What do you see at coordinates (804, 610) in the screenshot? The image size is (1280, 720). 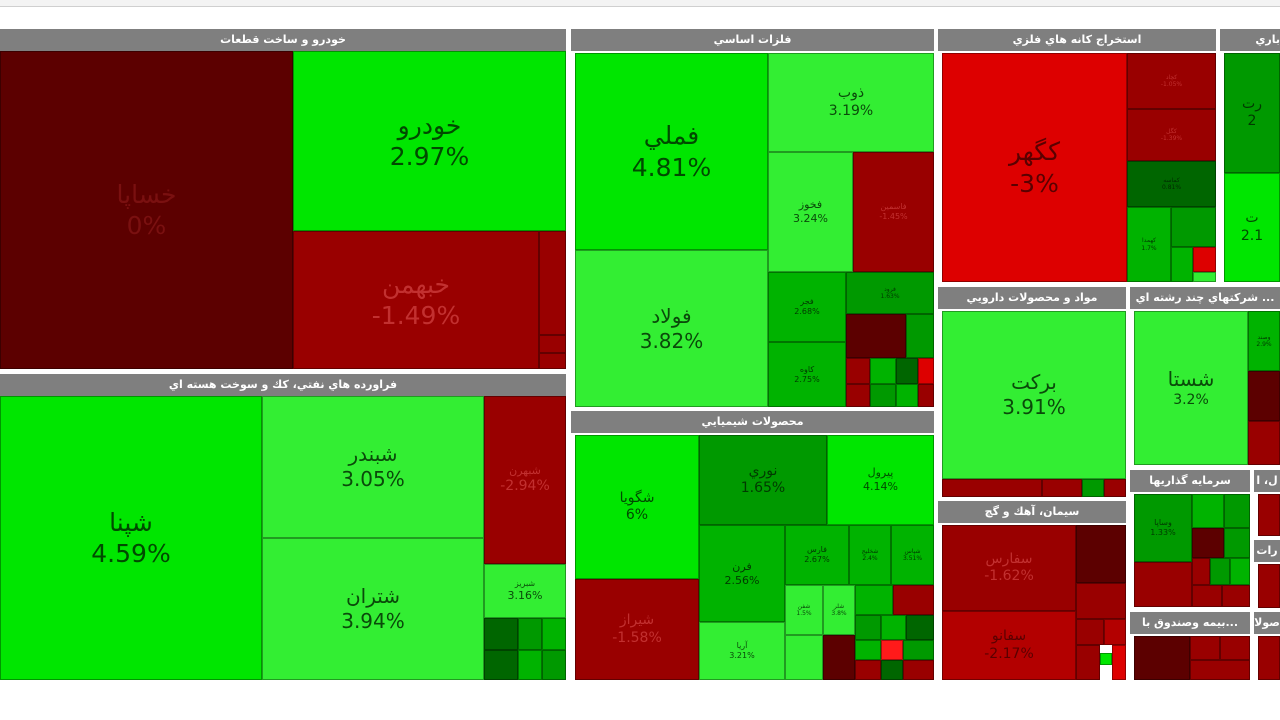 I see `tile-shefan: شفن 1.5%` at bounding box center [804, 610].